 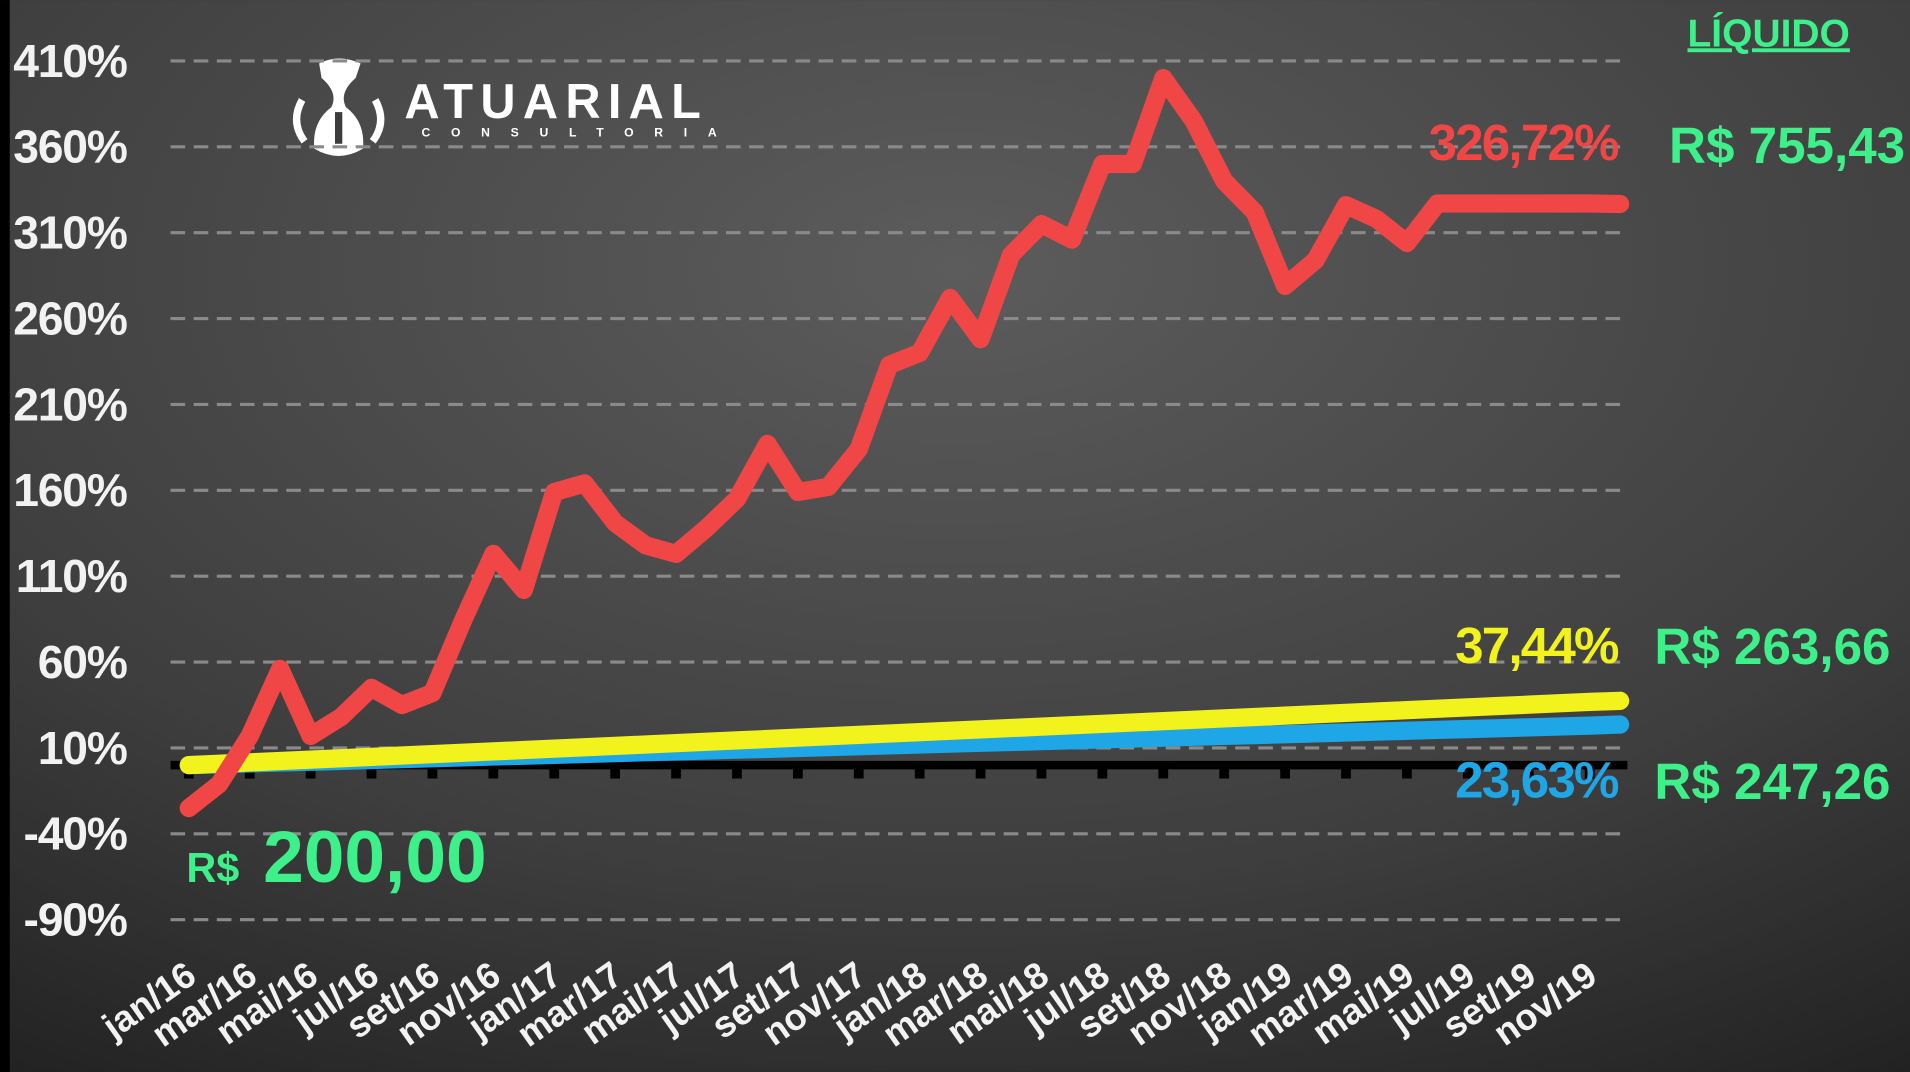 I want to click on y-tick-label: -40%, so click(x=75, y=834).